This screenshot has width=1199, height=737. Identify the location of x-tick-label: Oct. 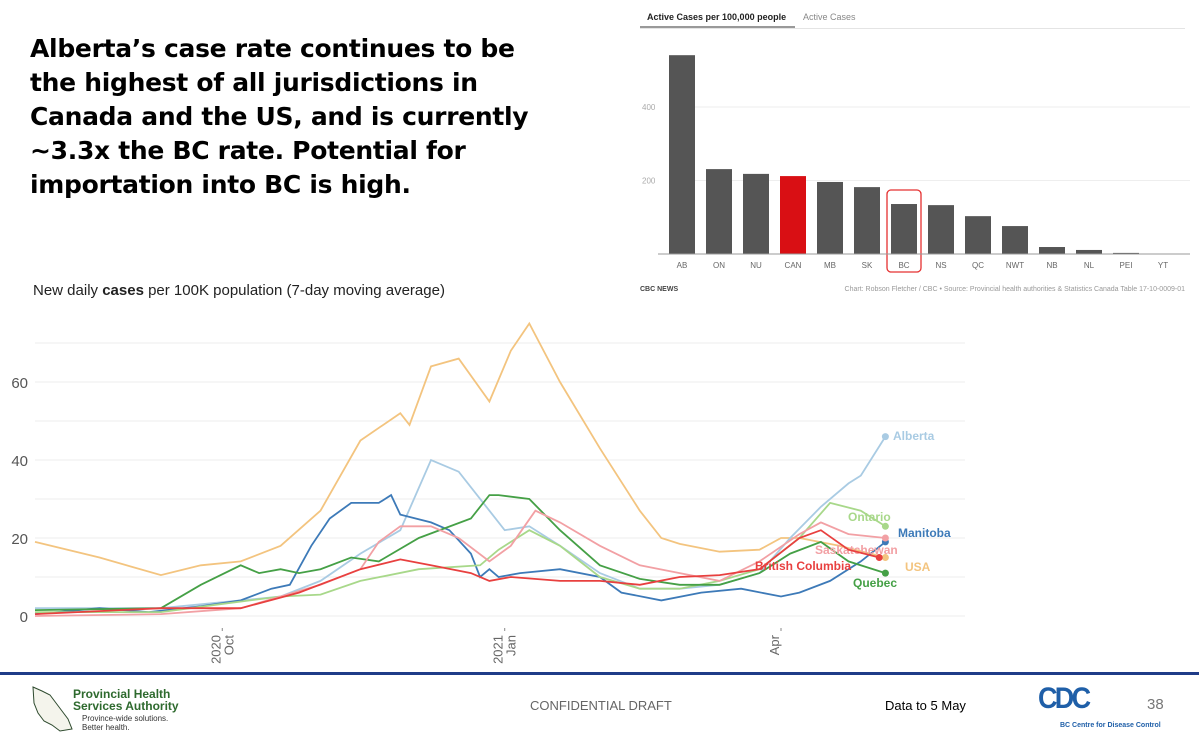
(228, 645).